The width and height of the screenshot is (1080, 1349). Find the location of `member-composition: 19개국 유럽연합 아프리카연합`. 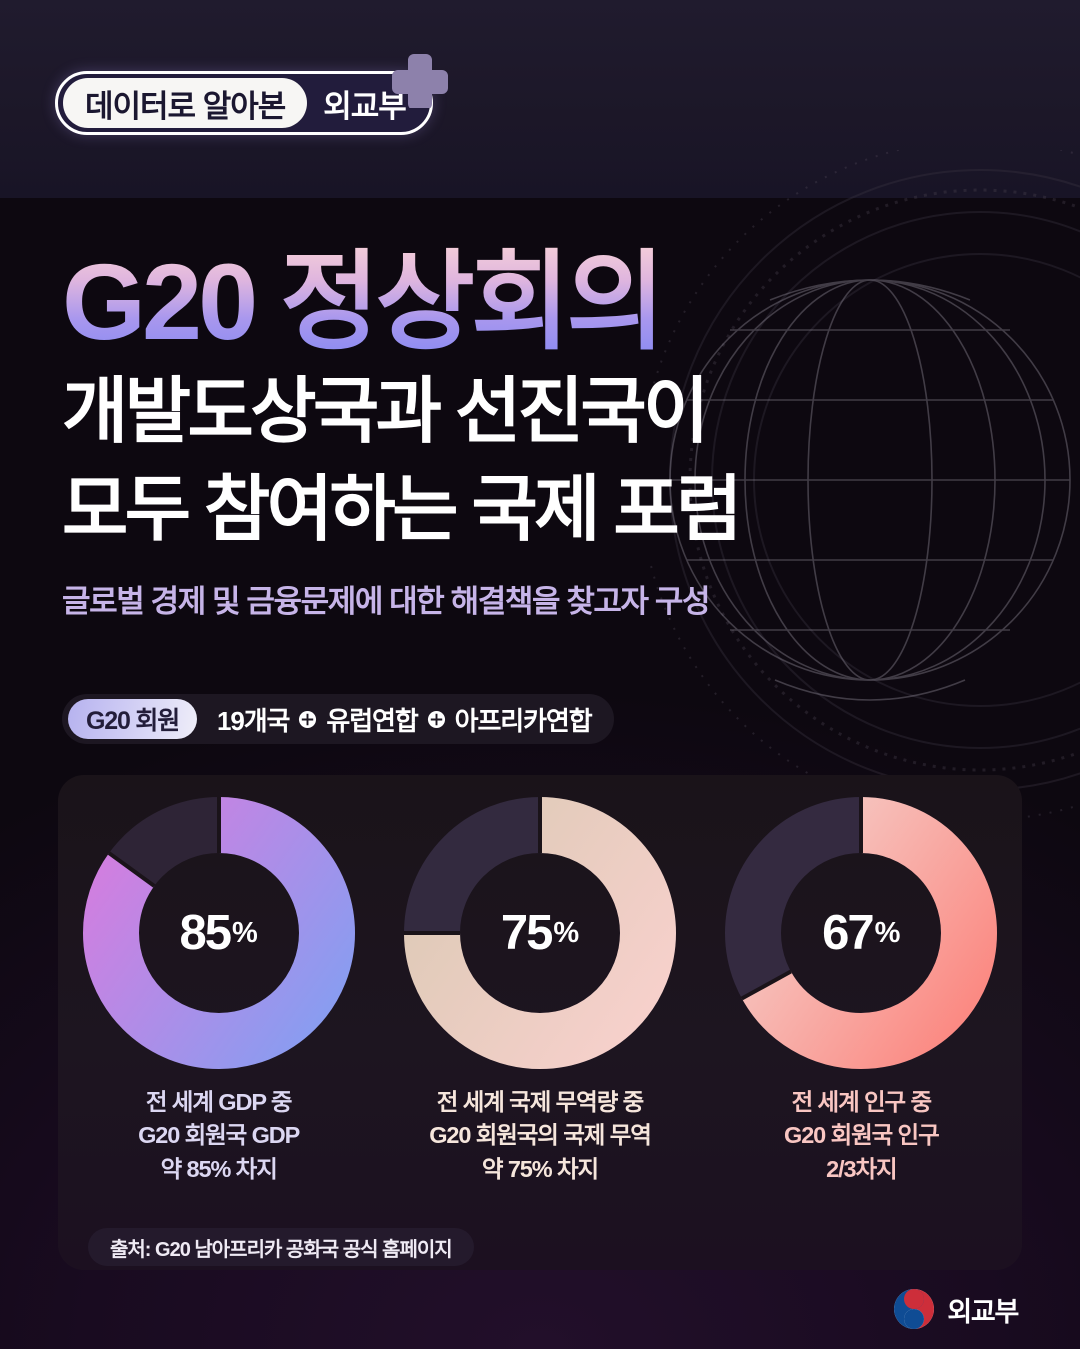

member-composition: 19개국 유럽연합 아프리카연합 is located at coordinates (405, 719).